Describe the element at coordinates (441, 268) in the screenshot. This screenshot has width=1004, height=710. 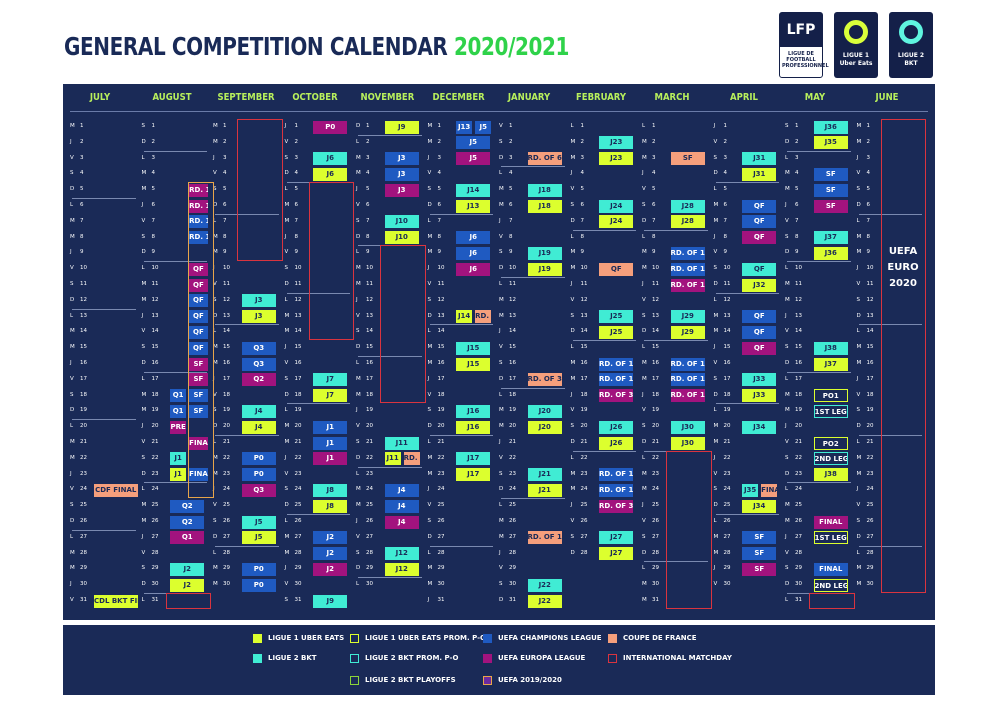
I see `day-number: 10` at that location.